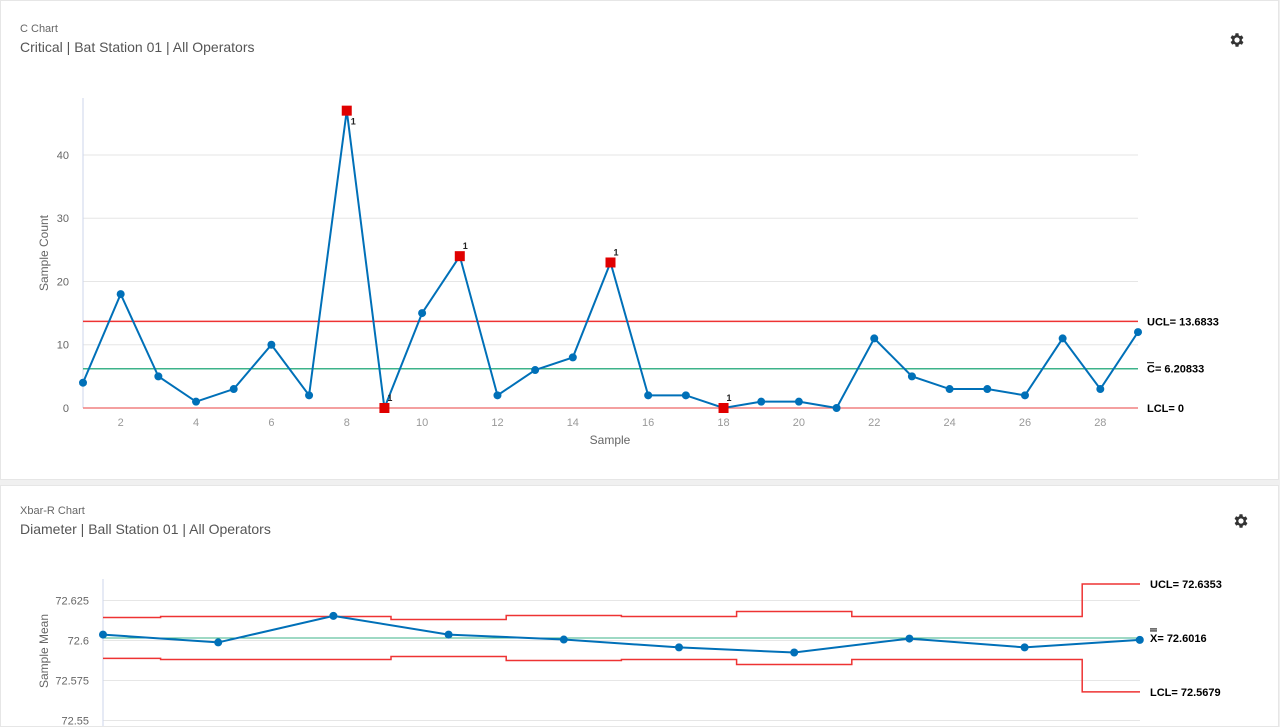  Describe the element at coordinates (573, 423) in the screenshot. I see `x-tick-label: 14` at that location.